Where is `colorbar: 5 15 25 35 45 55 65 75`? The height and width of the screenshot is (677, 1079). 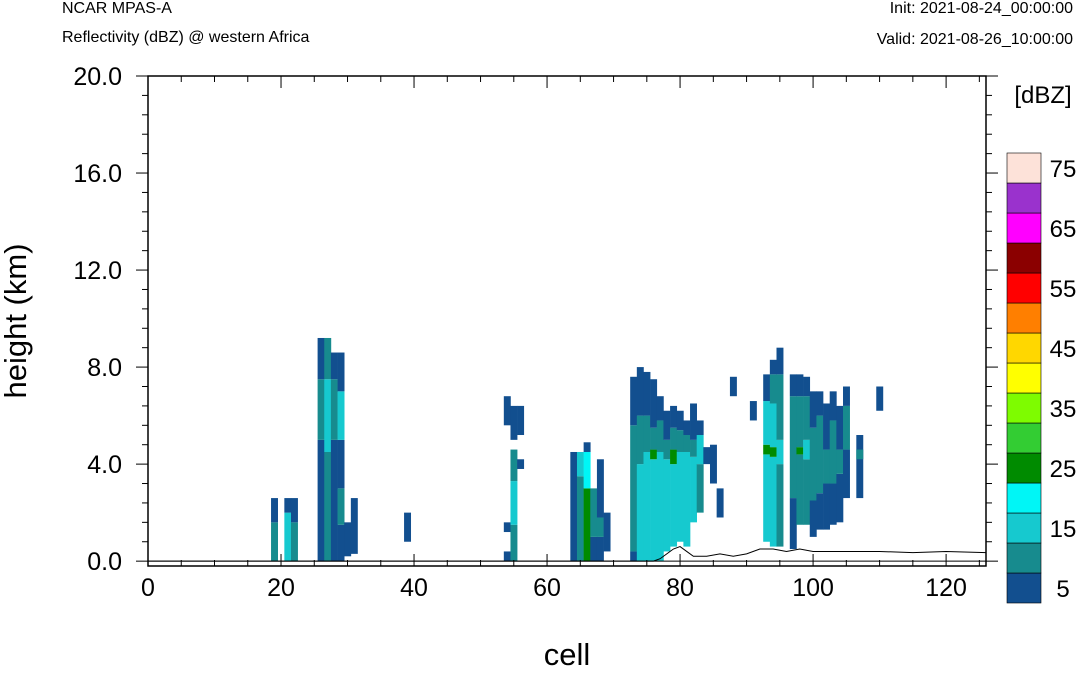 colorbar: 5 15 25 35 45 55 65 75 is located at coordinates (1041, 378).